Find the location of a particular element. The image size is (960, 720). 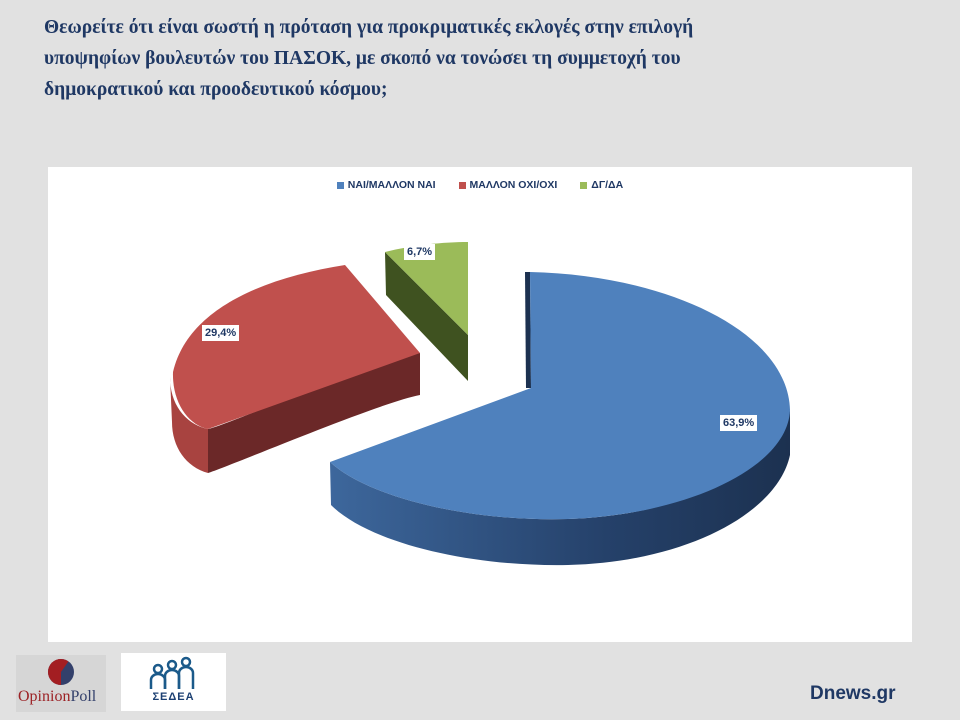

opinion-poll-logo: OpinionPoll is located at coordinates (61, 683).